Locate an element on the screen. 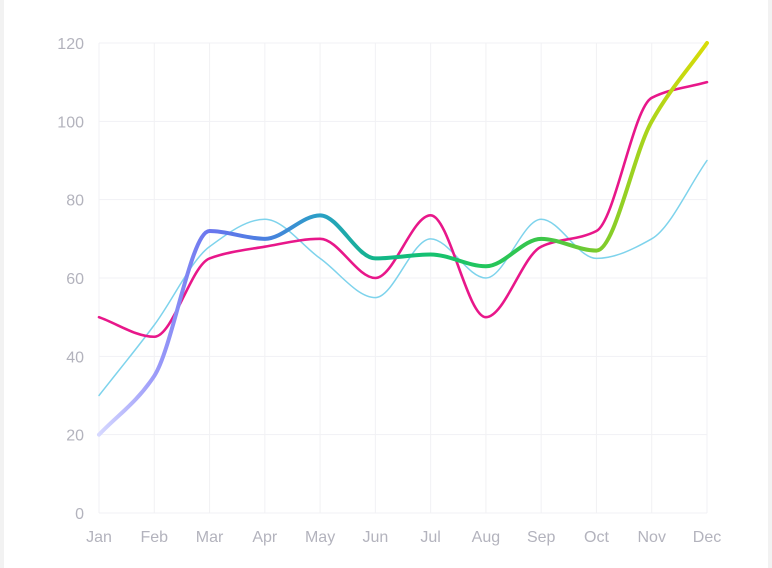  x-tick-label: Jul is located at coordinates (430, 537).